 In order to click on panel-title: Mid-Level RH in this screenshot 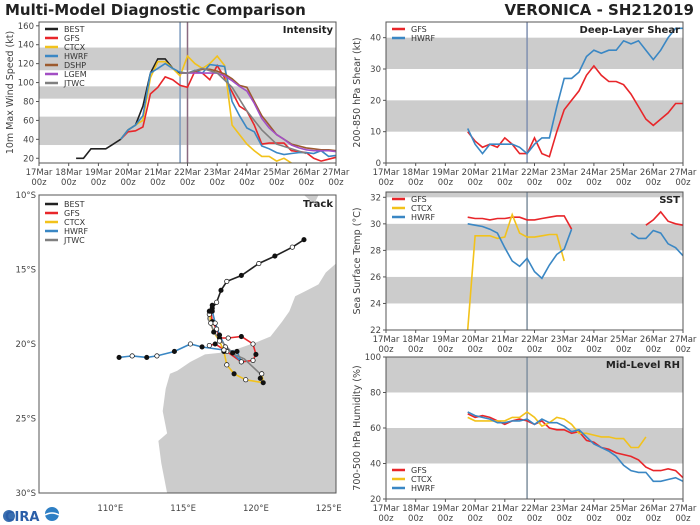, I will do `click(643, 365)`.